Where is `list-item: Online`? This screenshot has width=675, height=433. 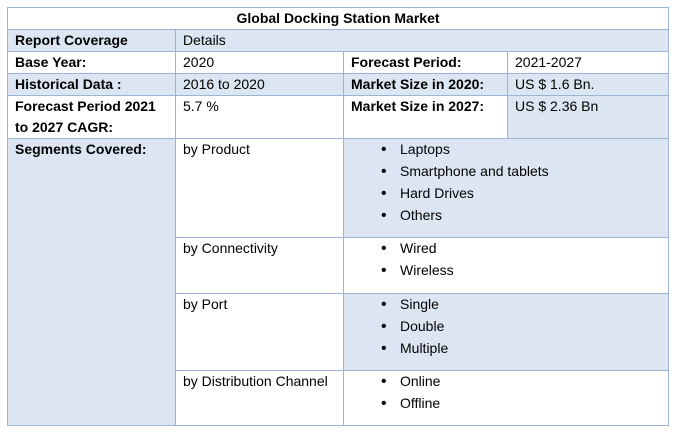 list-item: Online is located at coordinates (506, 382).